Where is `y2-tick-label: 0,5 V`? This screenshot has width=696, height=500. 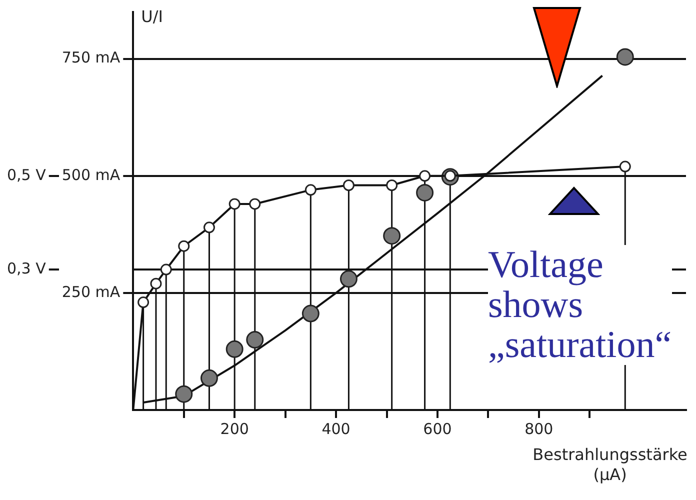 y2-tick-label: 0,5 V is located at coordinates (26, 175).